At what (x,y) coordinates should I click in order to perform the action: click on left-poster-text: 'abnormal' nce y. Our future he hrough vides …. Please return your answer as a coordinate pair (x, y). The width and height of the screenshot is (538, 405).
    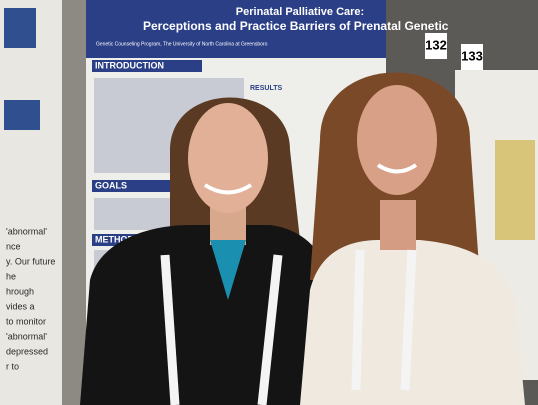
    Looking at the image, I should click on (30, 298).